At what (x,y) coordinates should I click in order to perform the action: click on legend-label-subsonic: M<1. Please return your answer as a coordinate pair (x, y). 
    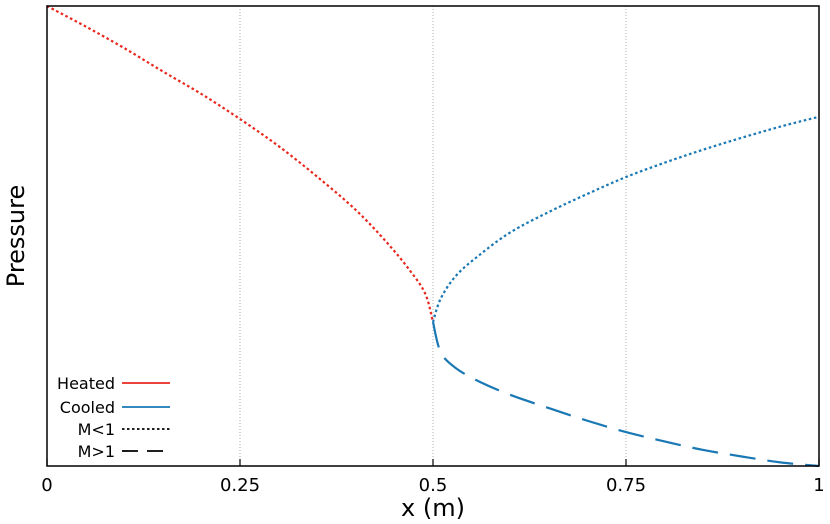
    Looking at the image, I should click on (96, 429).